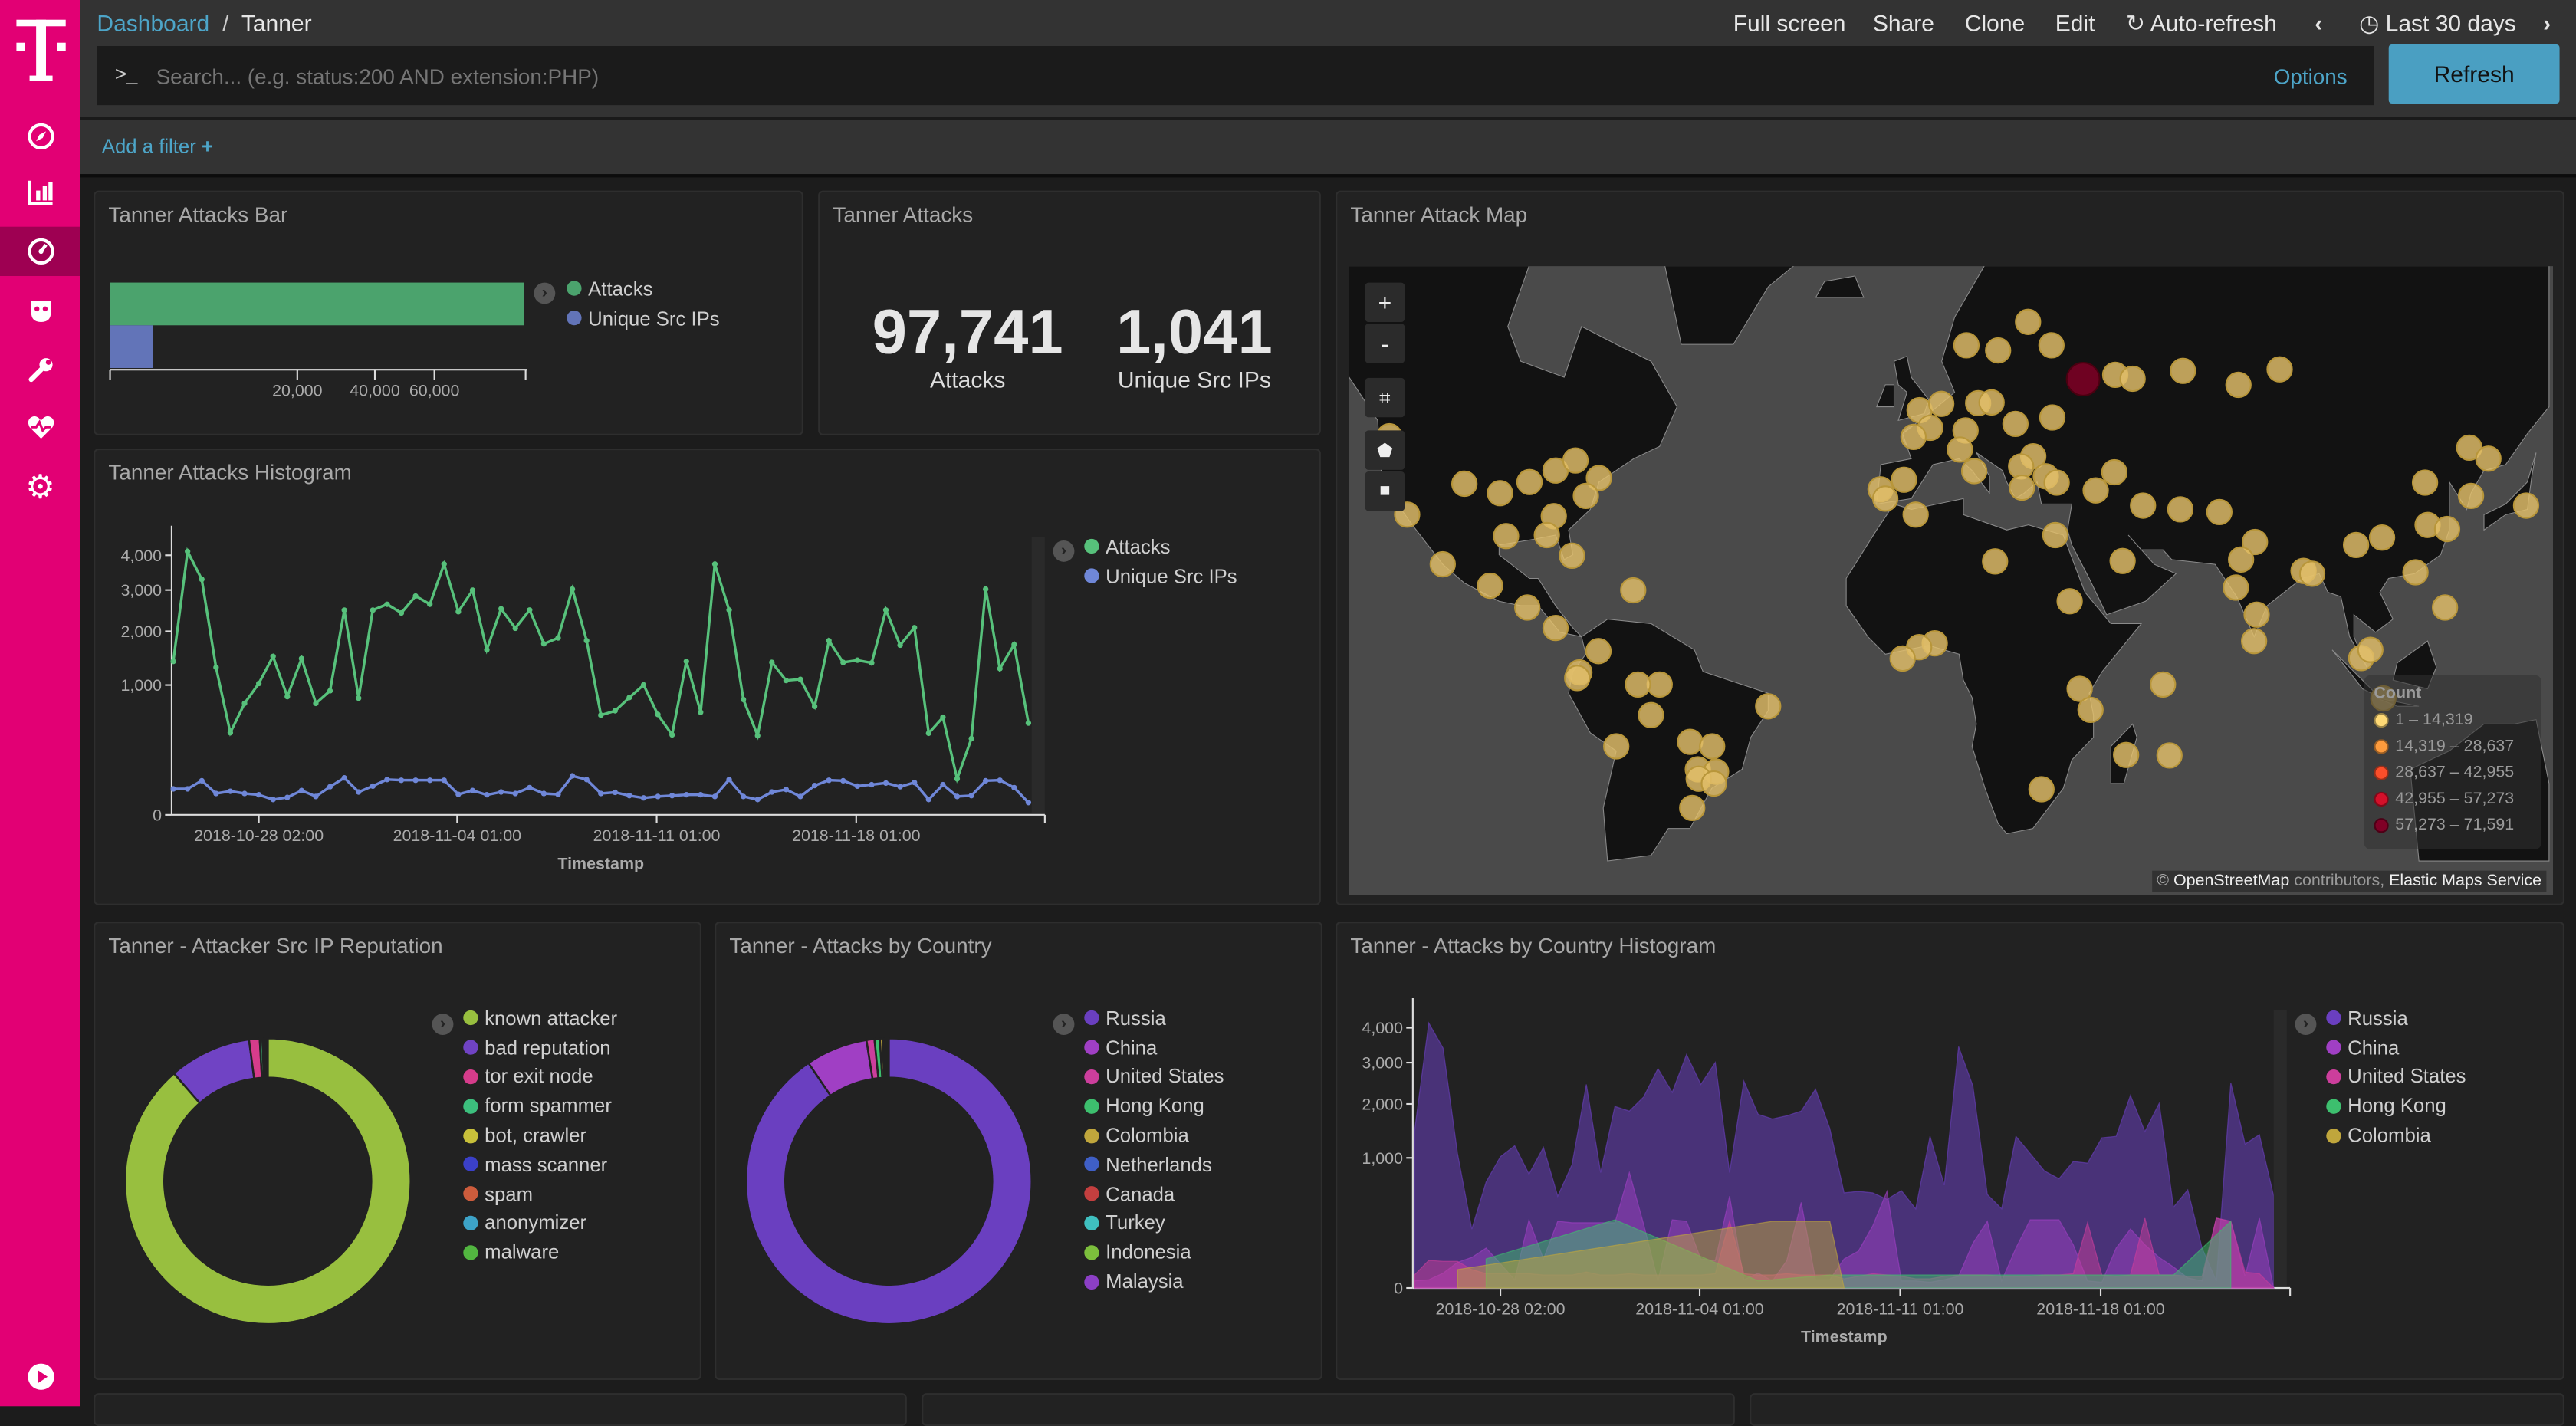  What do you see at coordinates (601, 666) in the screenshot?
I see `line-attacks` at bounding box center [601, 666].